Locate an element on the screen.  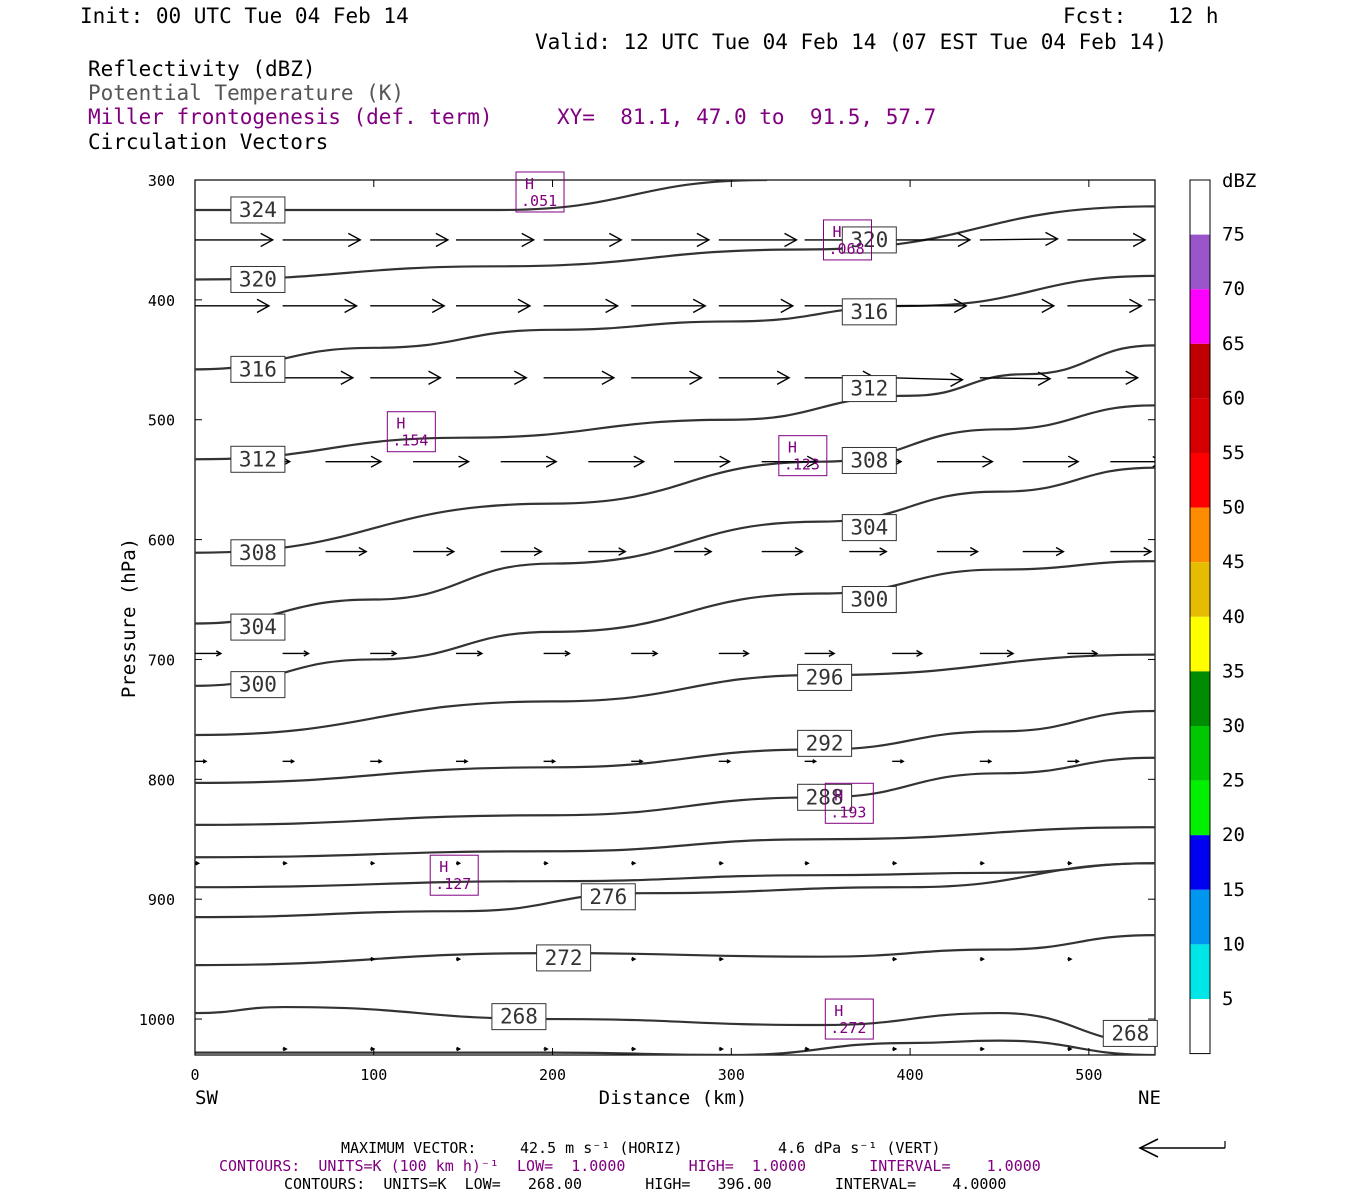
forecast-hour: 12 h is located at coordinates (1193, 16).